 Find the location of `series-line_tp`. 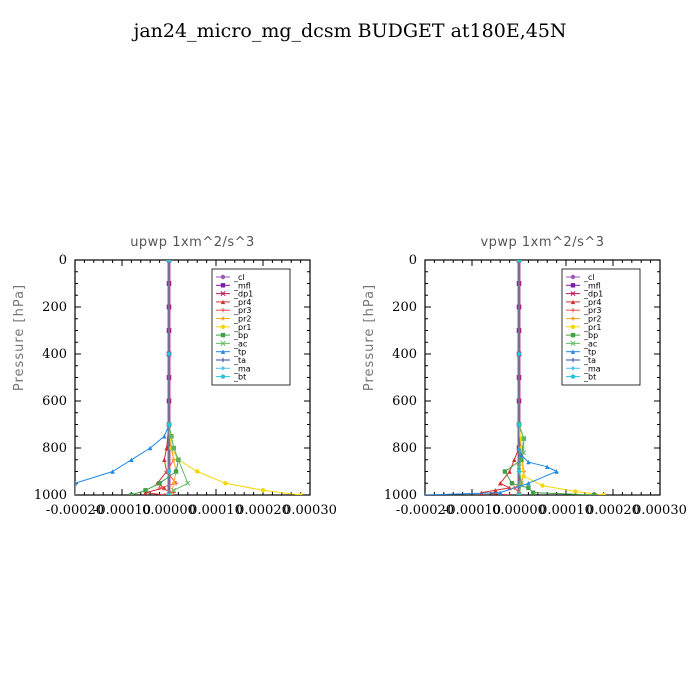

series-line_tp is located at coordinates (491, 377).